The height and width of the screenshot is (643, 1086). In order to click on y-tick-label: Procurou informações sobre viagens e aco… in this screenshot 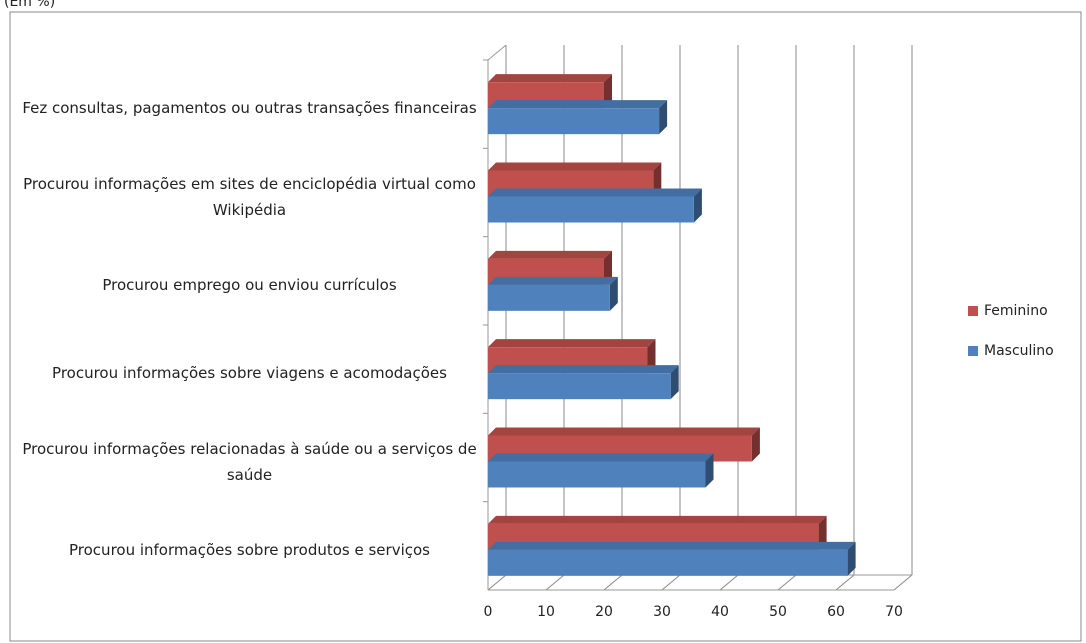, I will do `click(249, 373)`.